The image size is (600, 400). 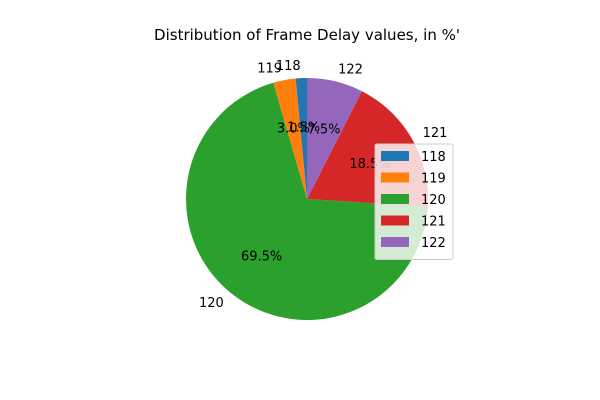 I want to click on slice-label-121: 121, so click(x=435, y=133).